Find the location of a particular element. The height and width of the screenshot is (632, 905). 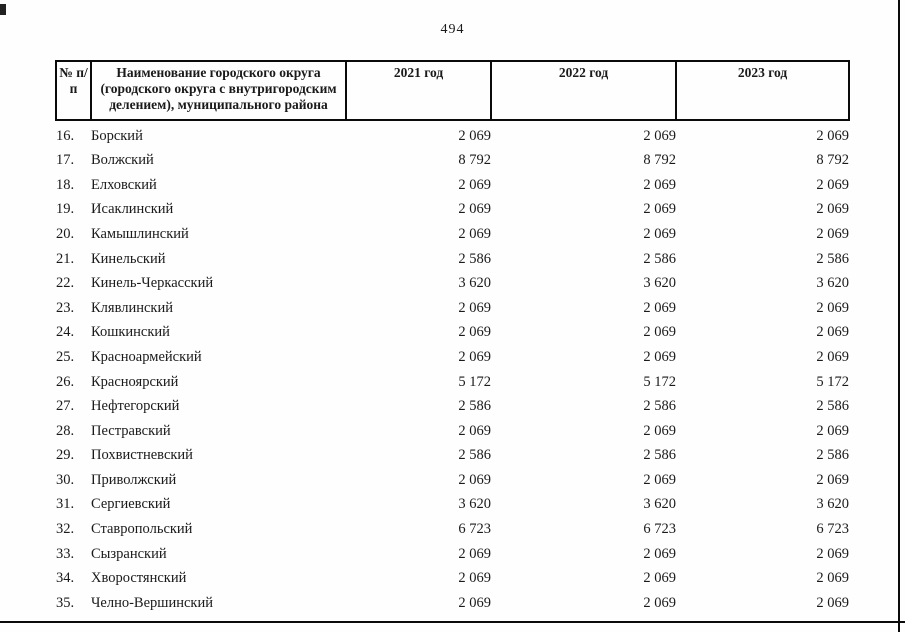

value-2021-cell: 6 723 is located at coordinates (474, 529).